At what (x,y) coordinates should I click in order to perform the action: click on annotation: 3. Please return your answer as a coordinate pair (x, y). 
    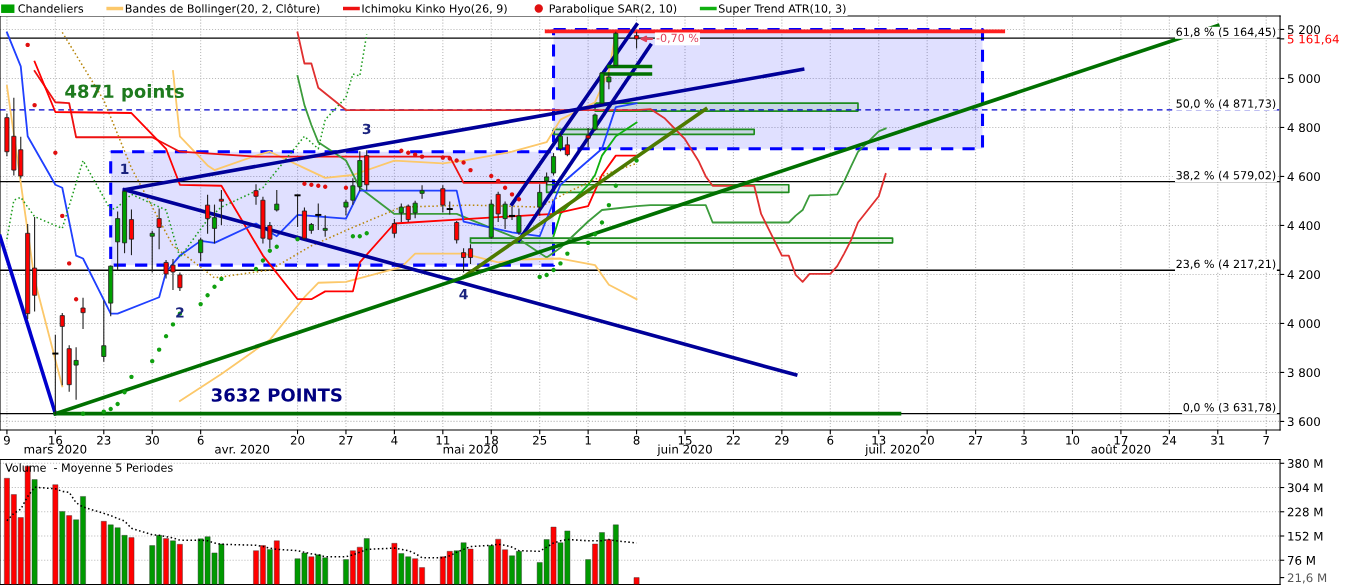
    Looking at the image, I should click on (366, 129).